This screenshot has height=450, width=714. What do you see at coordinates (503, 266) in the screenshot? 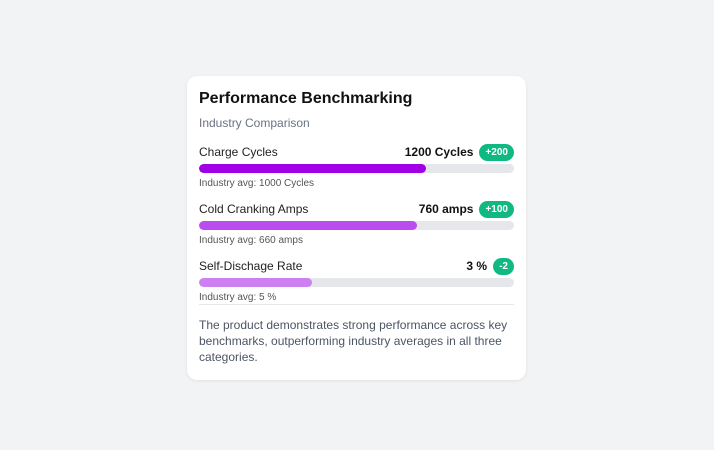
I see `delta-badge: -2` at bounding box center [503, 266].